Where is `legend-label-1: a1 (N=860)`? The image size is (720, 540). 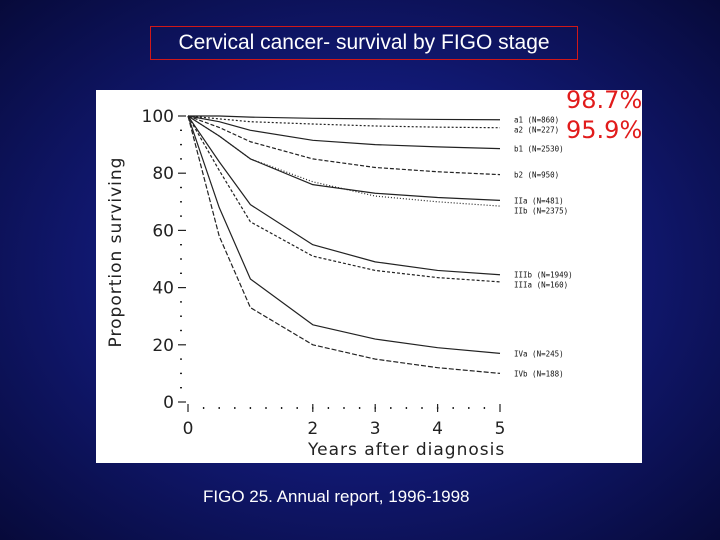
legend-label-1: a1 (N=860) is located at coordinates (536, 120).